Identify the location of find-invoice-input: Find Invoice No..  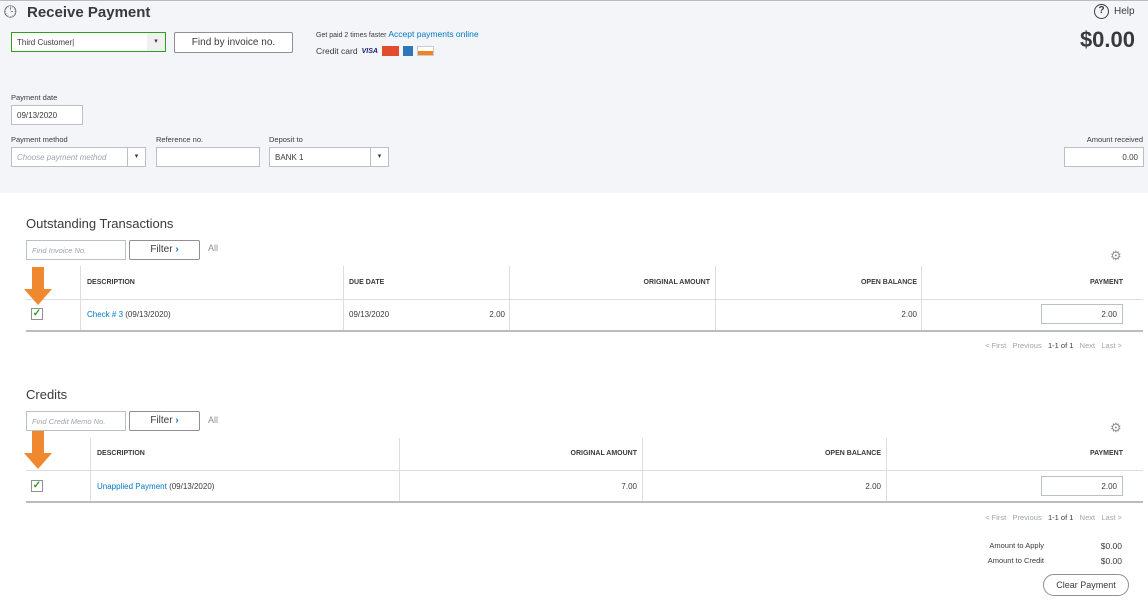
(76, 250).